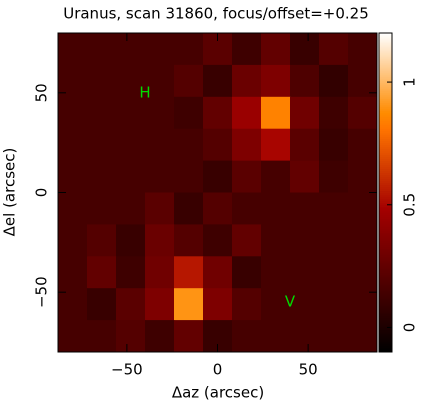  Describe the element at coordinates (308, 370) in the screenshot. I see `x-tick-label: 50` at that location.